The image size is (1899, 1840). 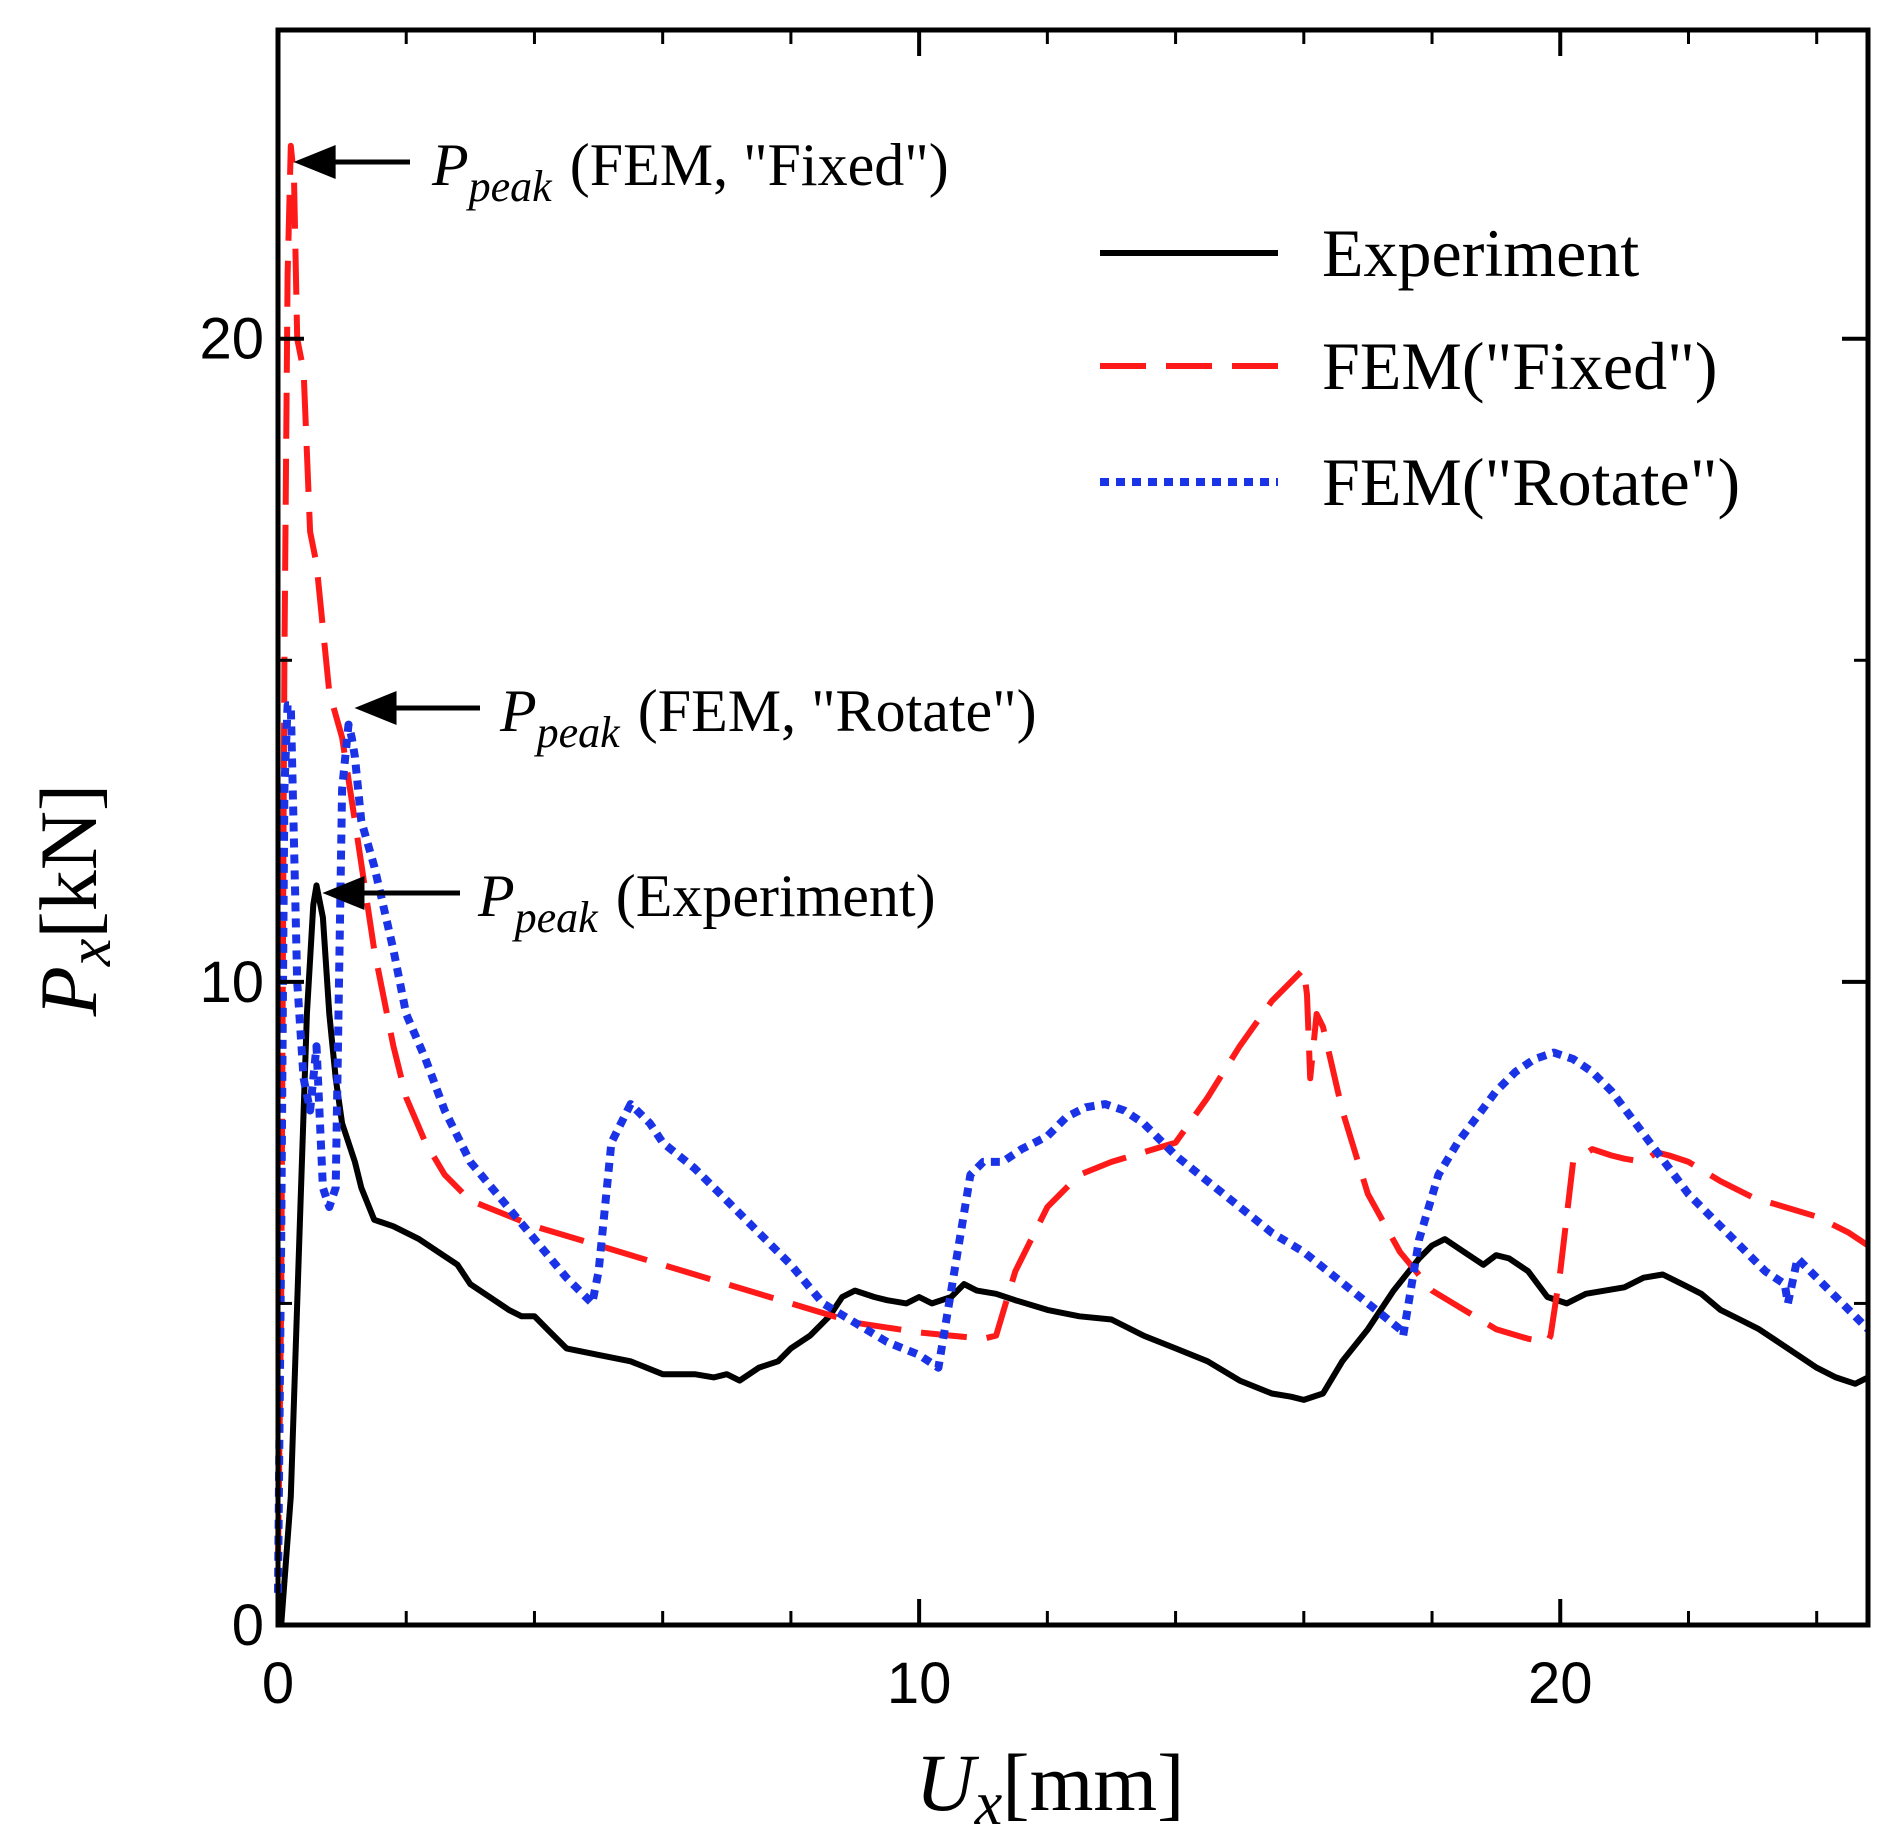 What do you see at coordinates (90, 952) in the screenshot?
I see `y-axis-subscript: x` at bounding box center [90, 952].